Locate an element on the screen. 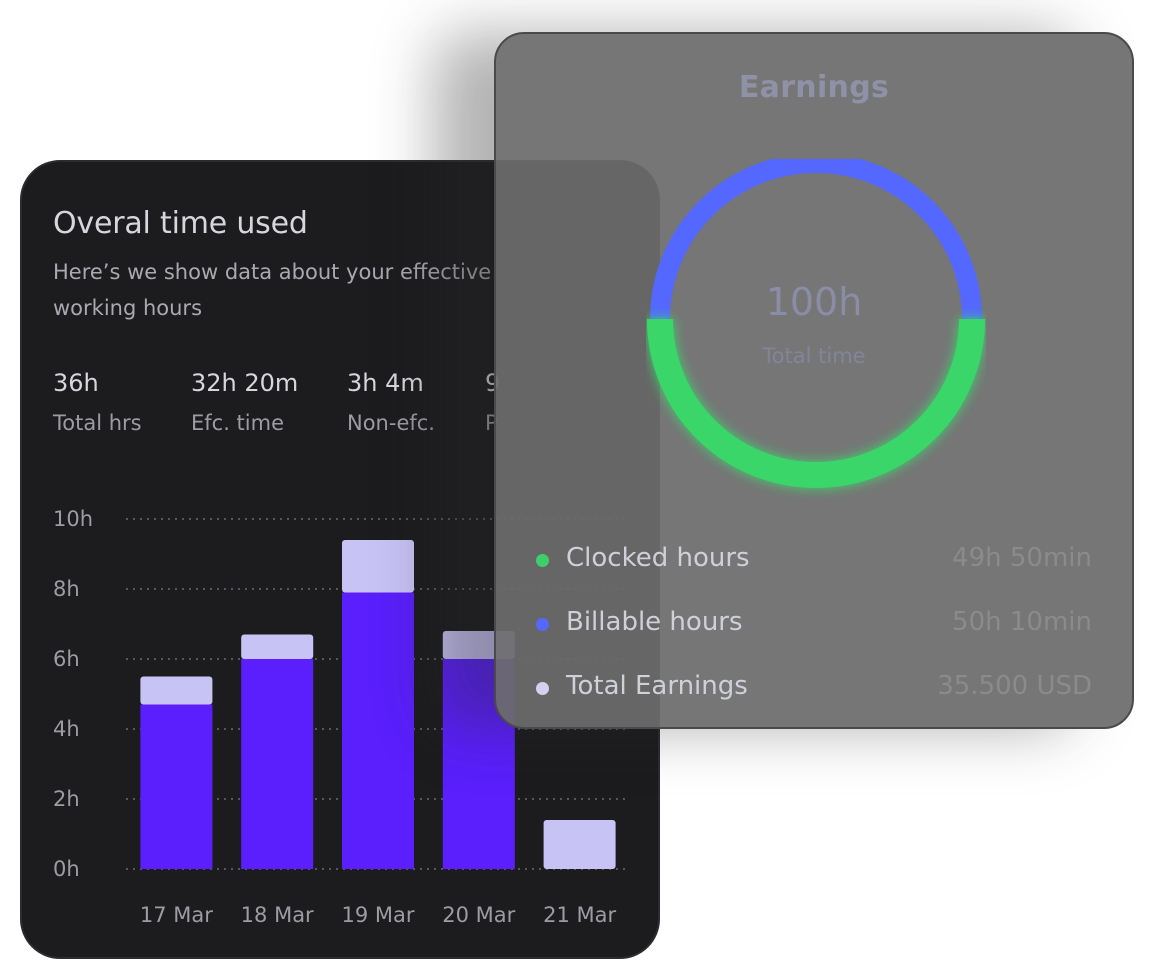 Image resolution: width=1158 pixels, height=976 pixels. x-tick-label: 17 Mar is located at coordinates (176, 915).